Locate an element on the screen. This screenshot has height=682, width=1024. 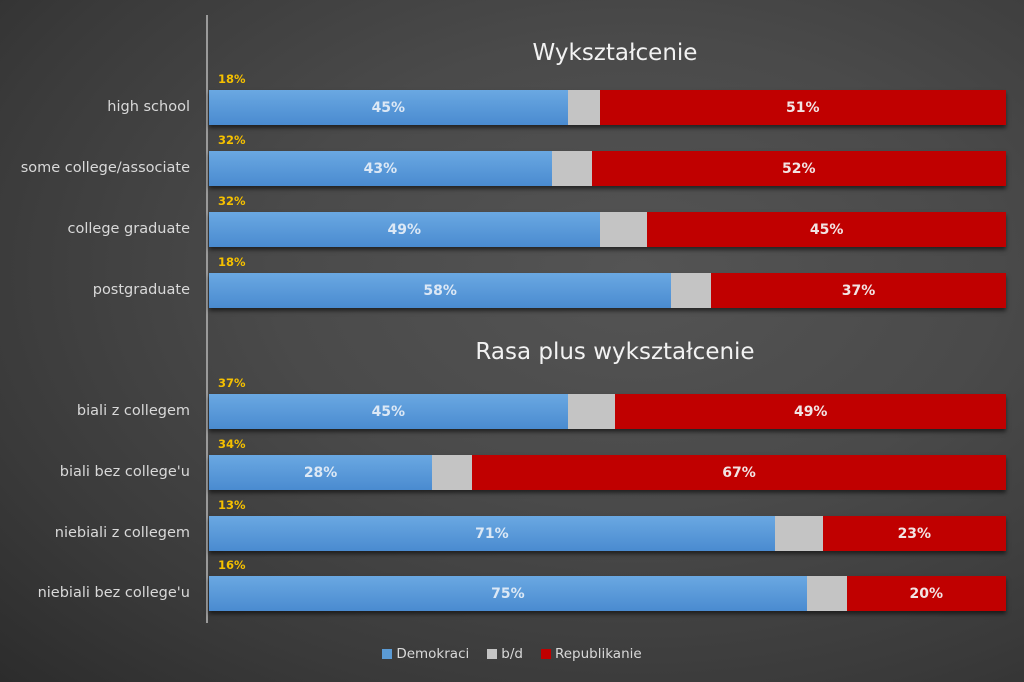
stacked-bar: 71% 23% is located at coordinates (607, 533).